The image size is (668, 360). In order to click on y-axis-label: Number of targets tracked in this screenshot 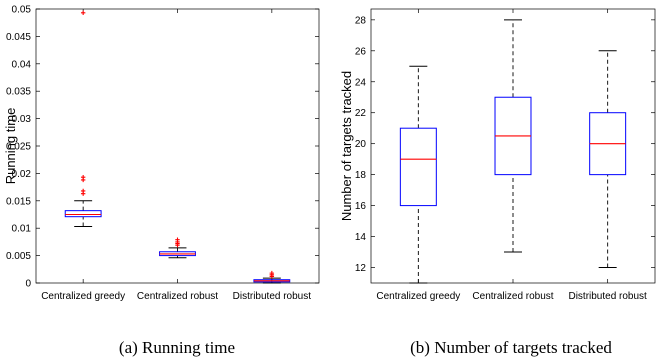, I will do `click(346, 146)`.